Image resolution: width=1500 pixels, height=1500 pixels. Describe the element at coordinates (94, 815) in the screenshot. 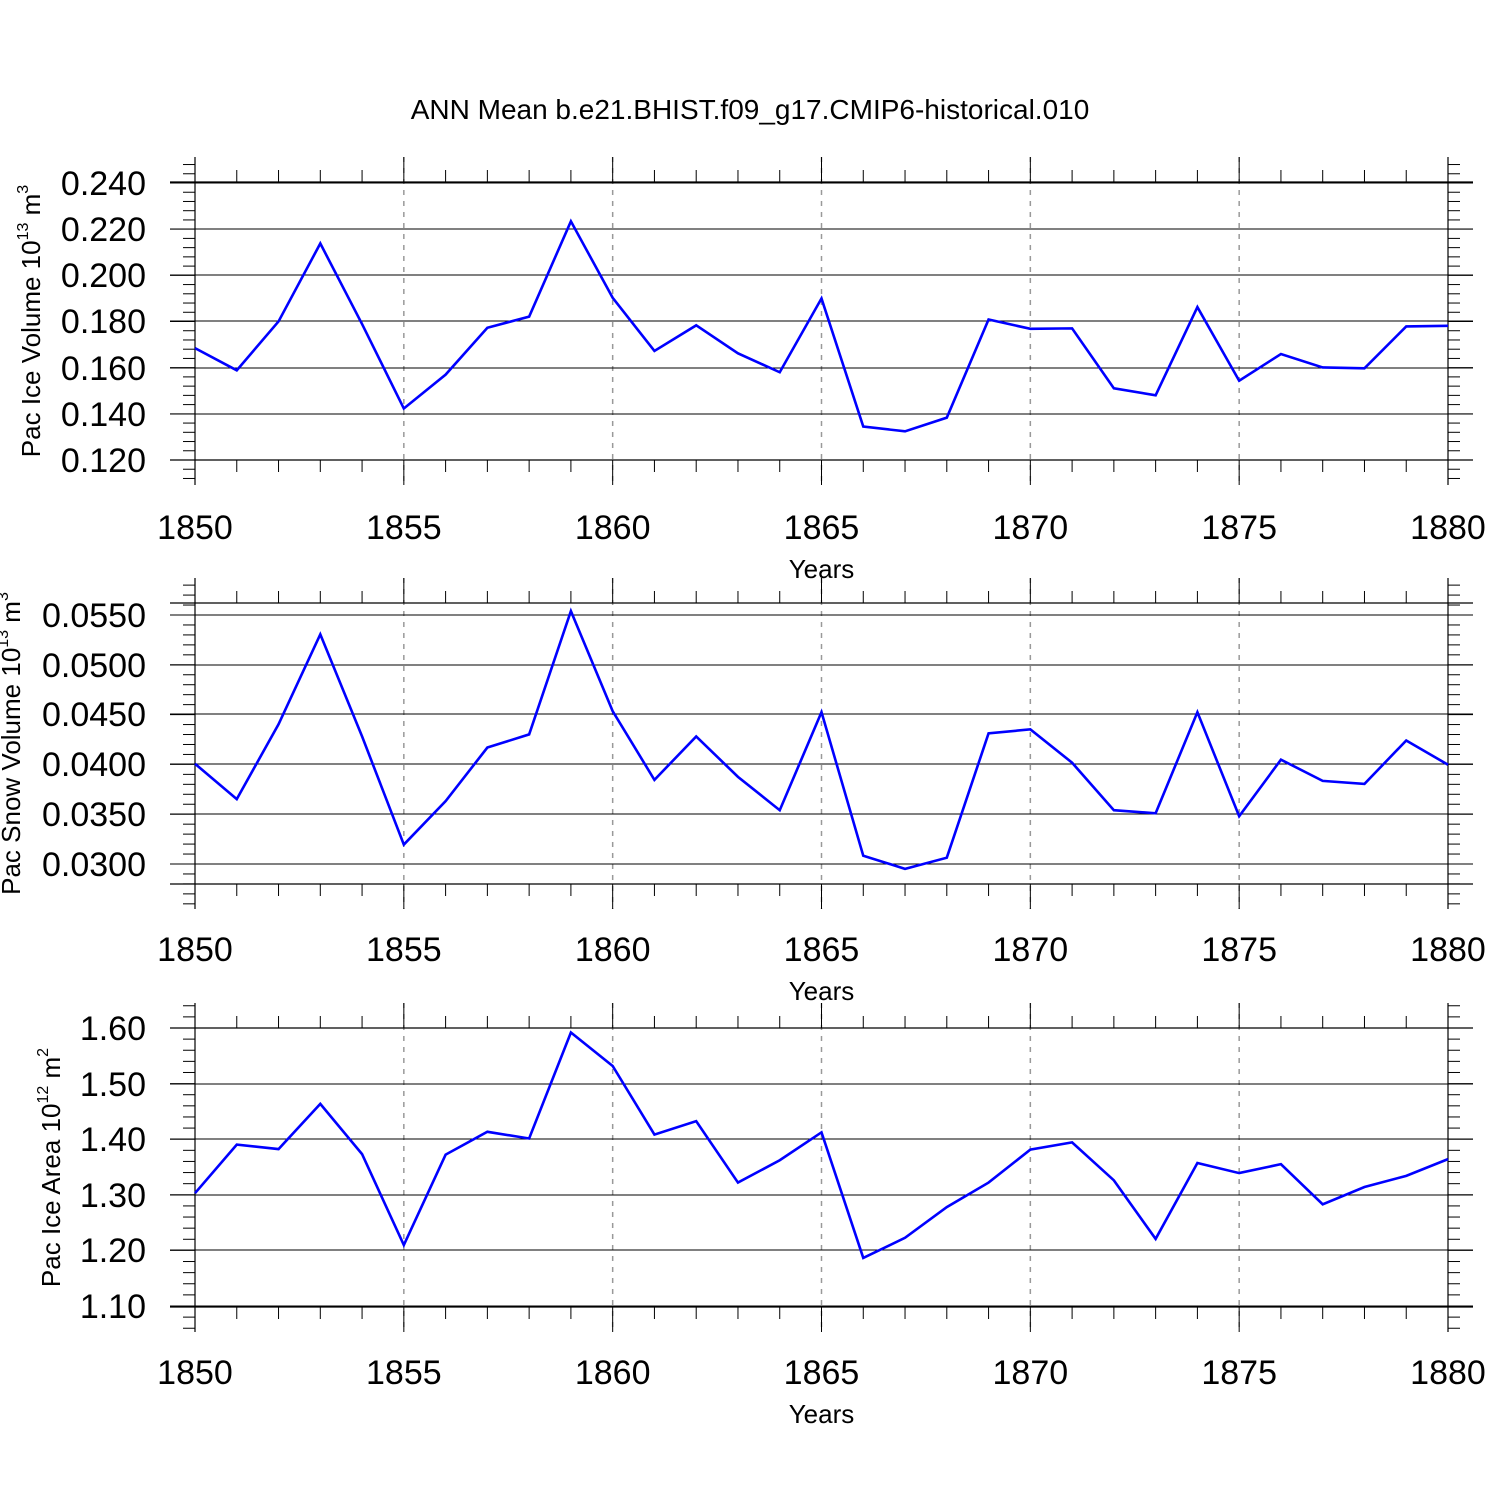

I see `y-tick-label: 0.0350` at that location.